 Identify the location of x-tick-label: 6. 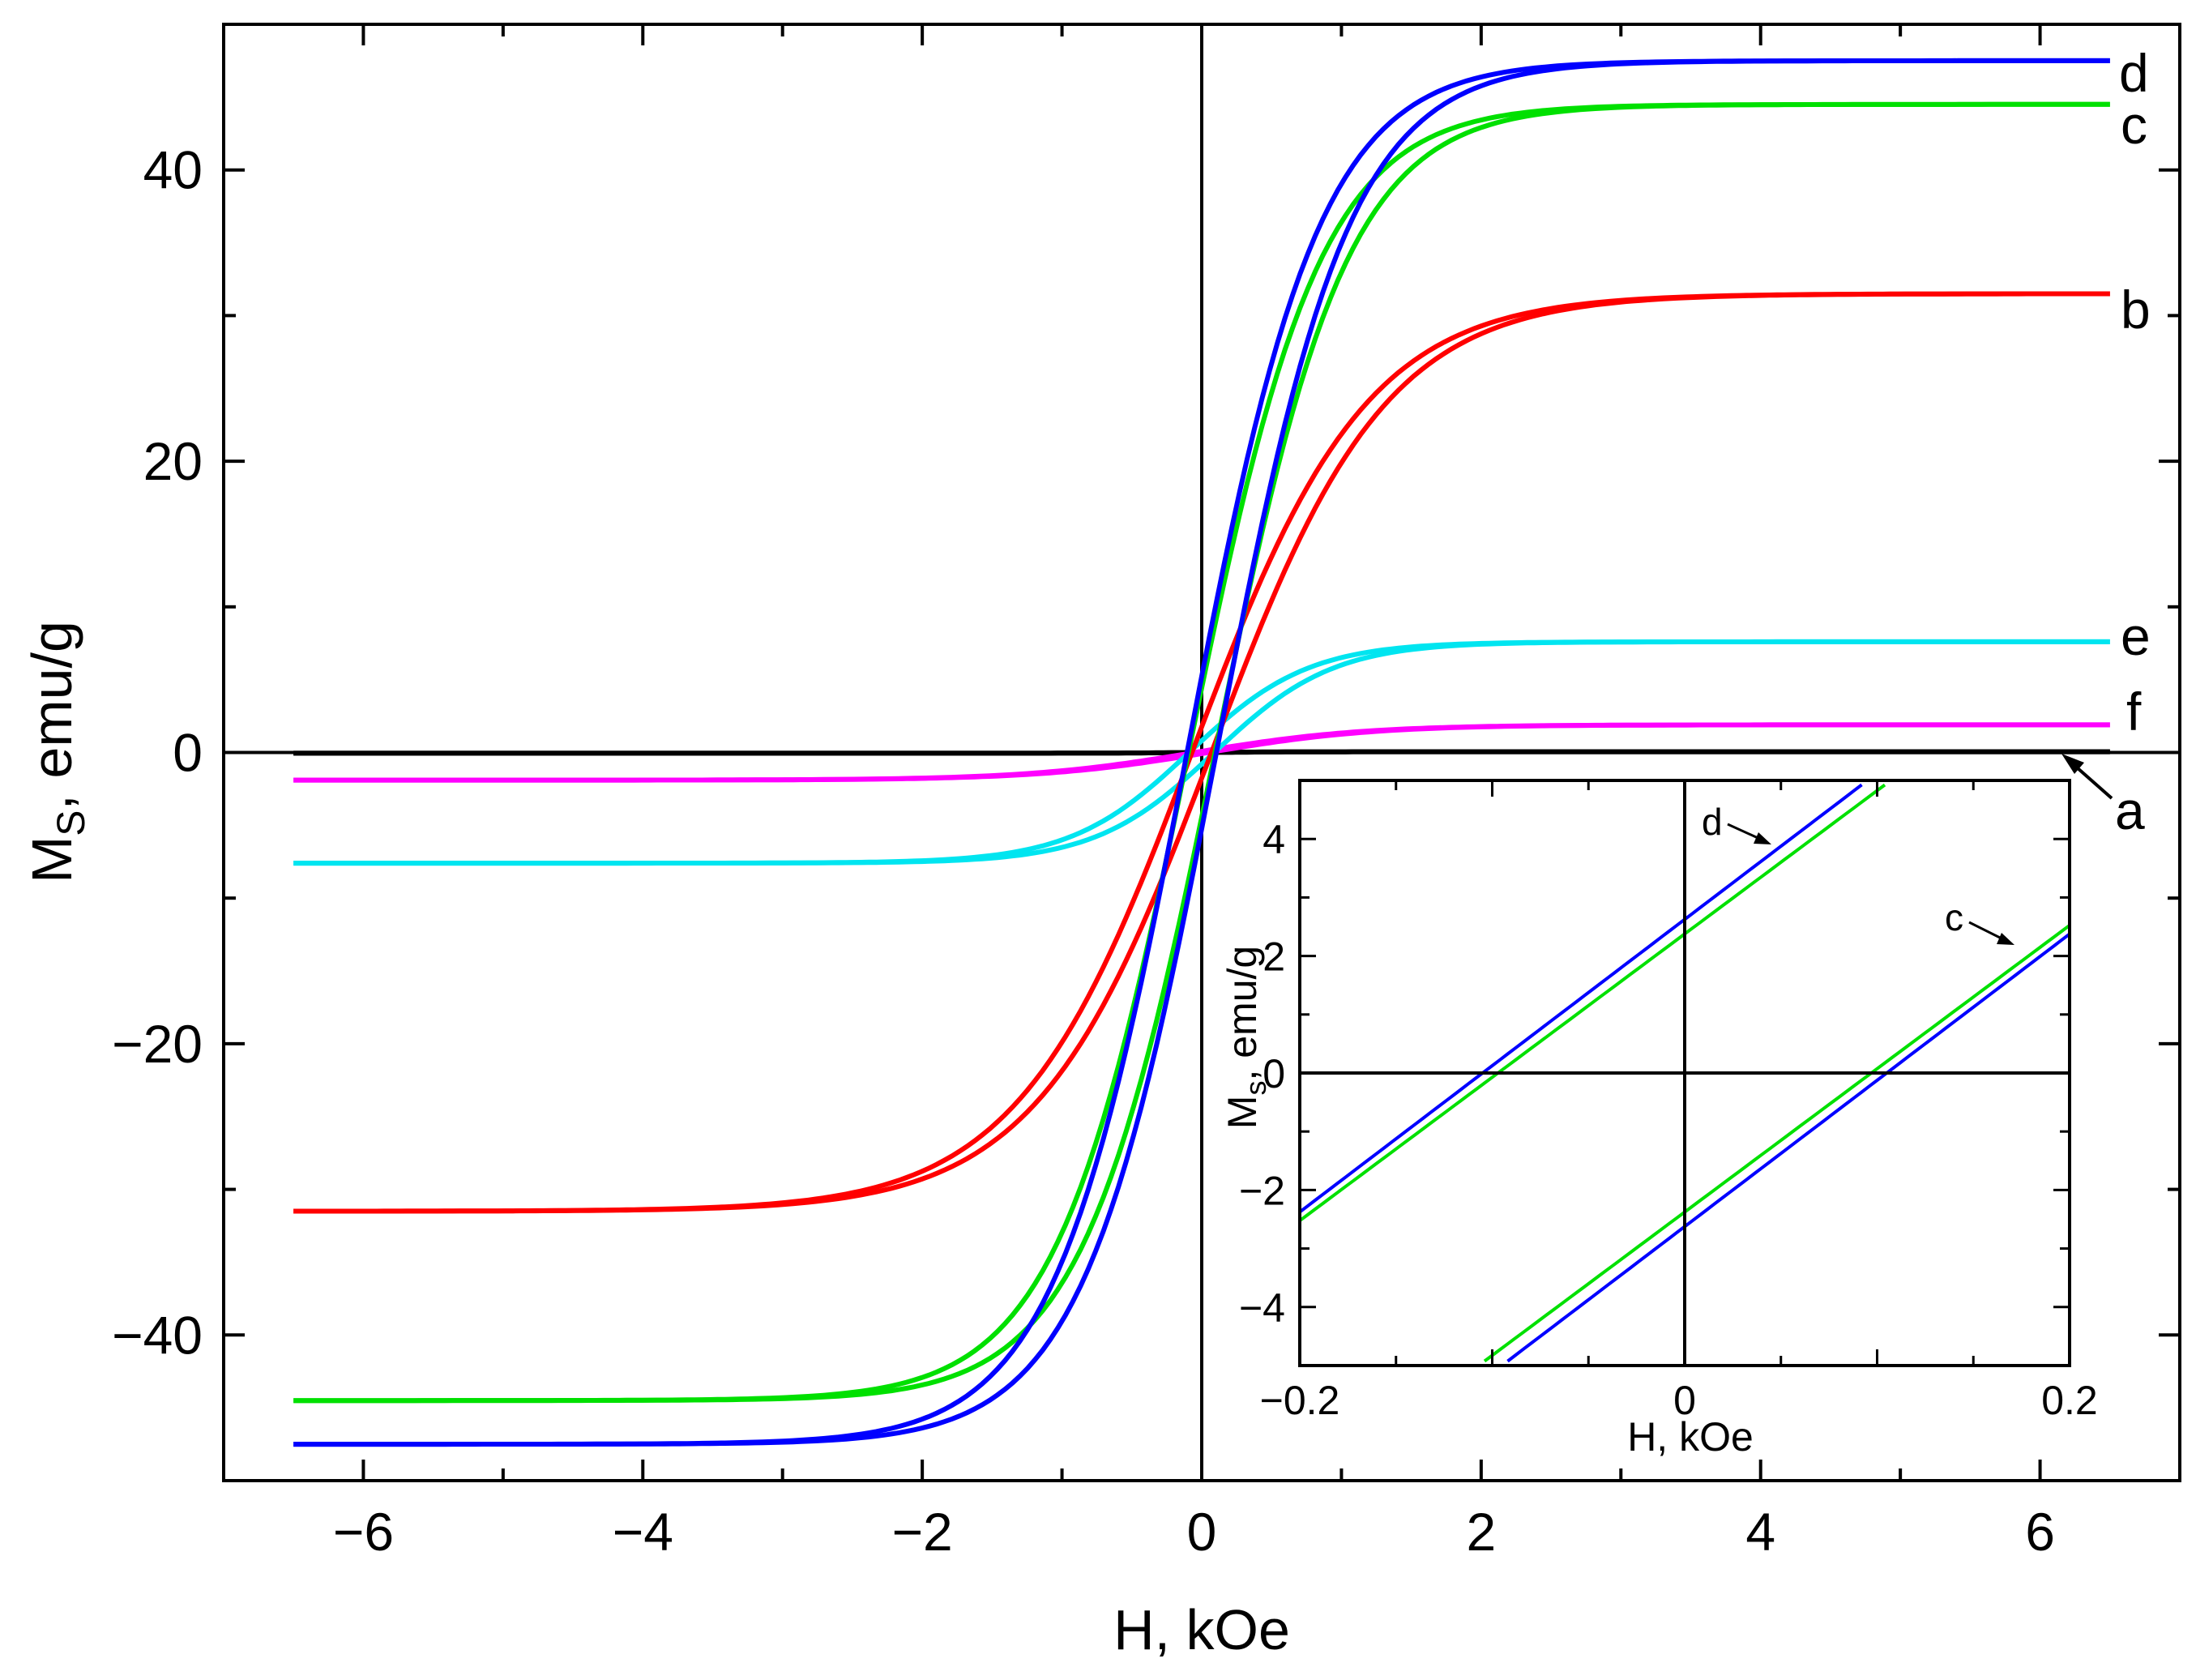
(2040, 1532).